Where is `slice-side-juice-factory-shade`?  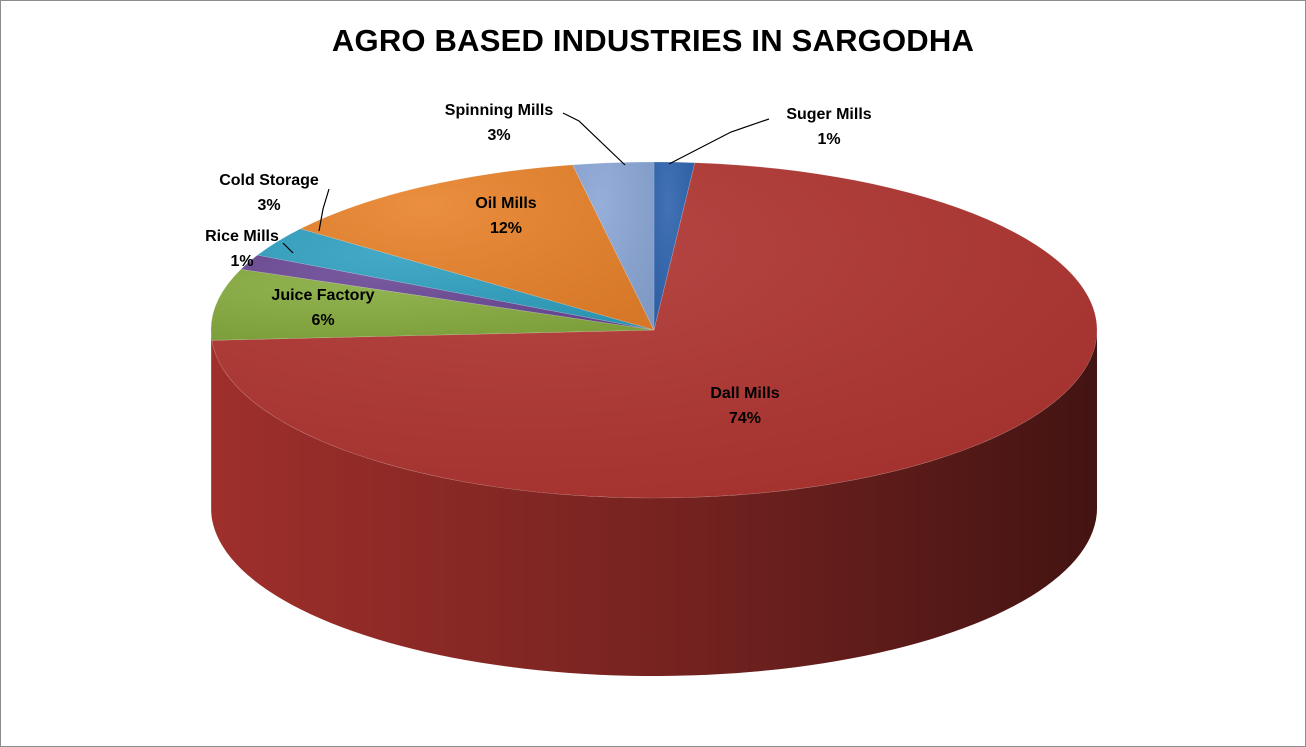
slice-side-juice-factory-shade is located at coordinates (211, 424).